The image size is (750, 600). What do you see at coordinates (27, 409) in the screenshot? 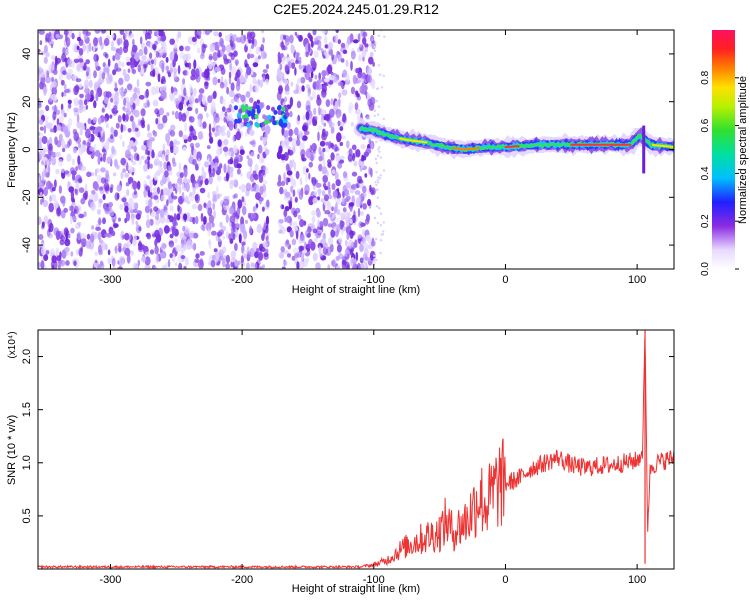
I see `y-tick-label: 1.5` at bounding box center [27, 409].